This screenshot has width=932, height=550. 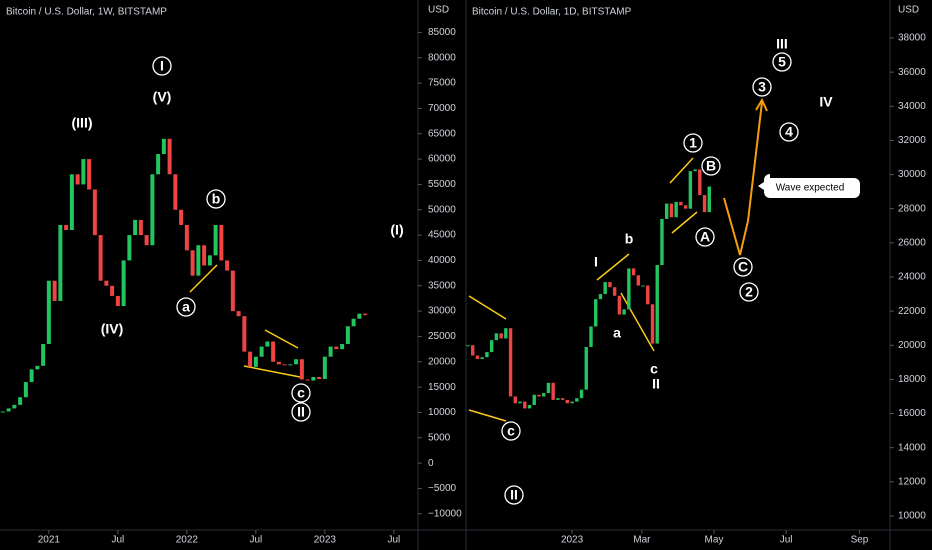 What do you see at coordinates (912, 413) in the screenshot?
I see `y-tick-label: 16000` at bounding box center [912, 413].